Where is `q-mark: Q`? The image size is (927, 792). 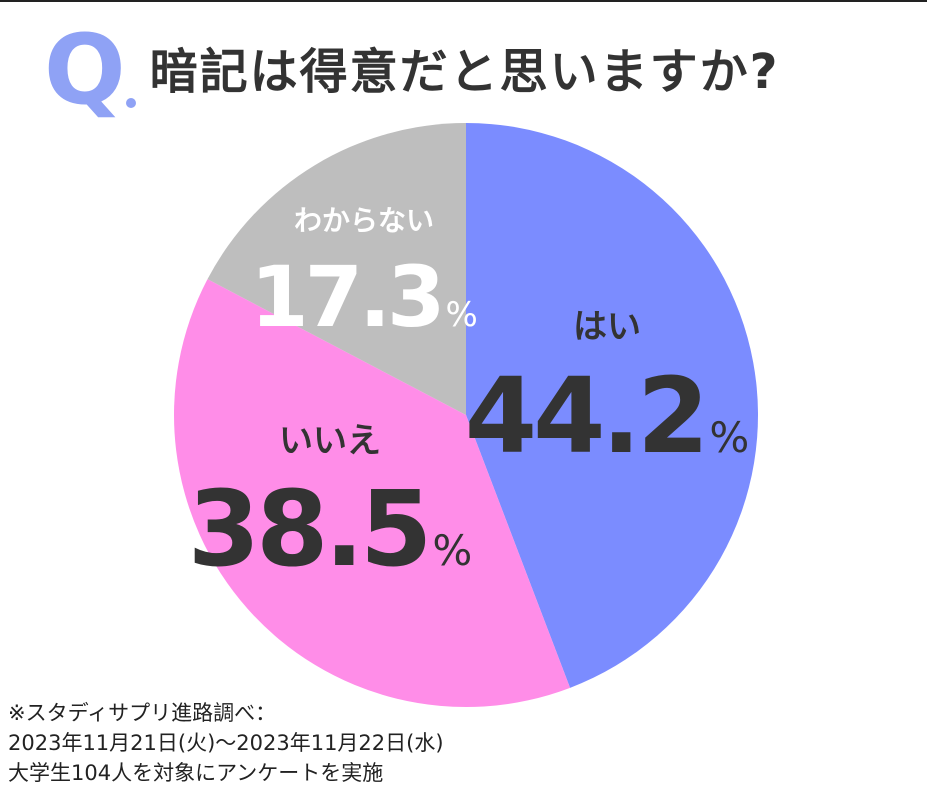
q-mark: Q is located at coordinates (85, 70).